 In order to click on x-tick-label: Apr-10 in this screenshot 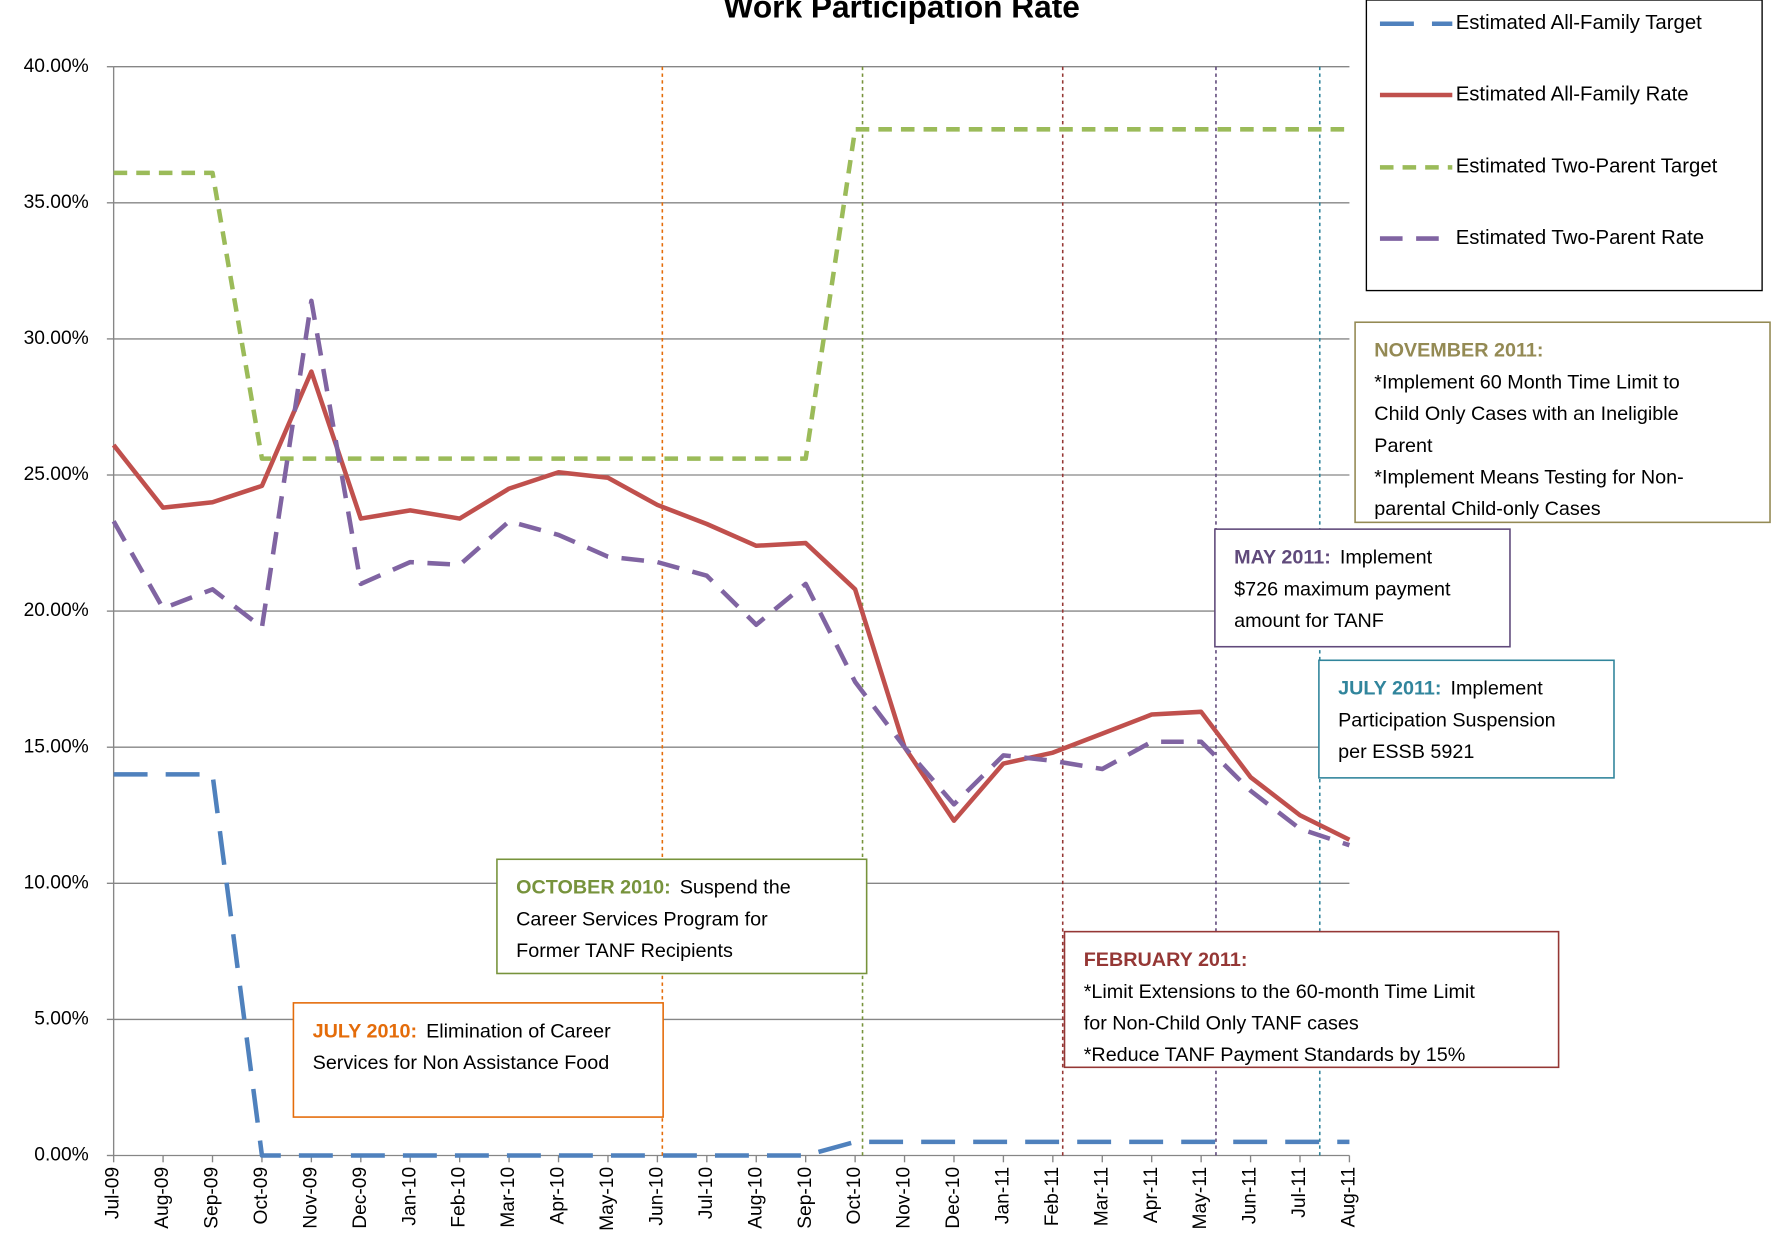, I will do `click(558, 1196)`.